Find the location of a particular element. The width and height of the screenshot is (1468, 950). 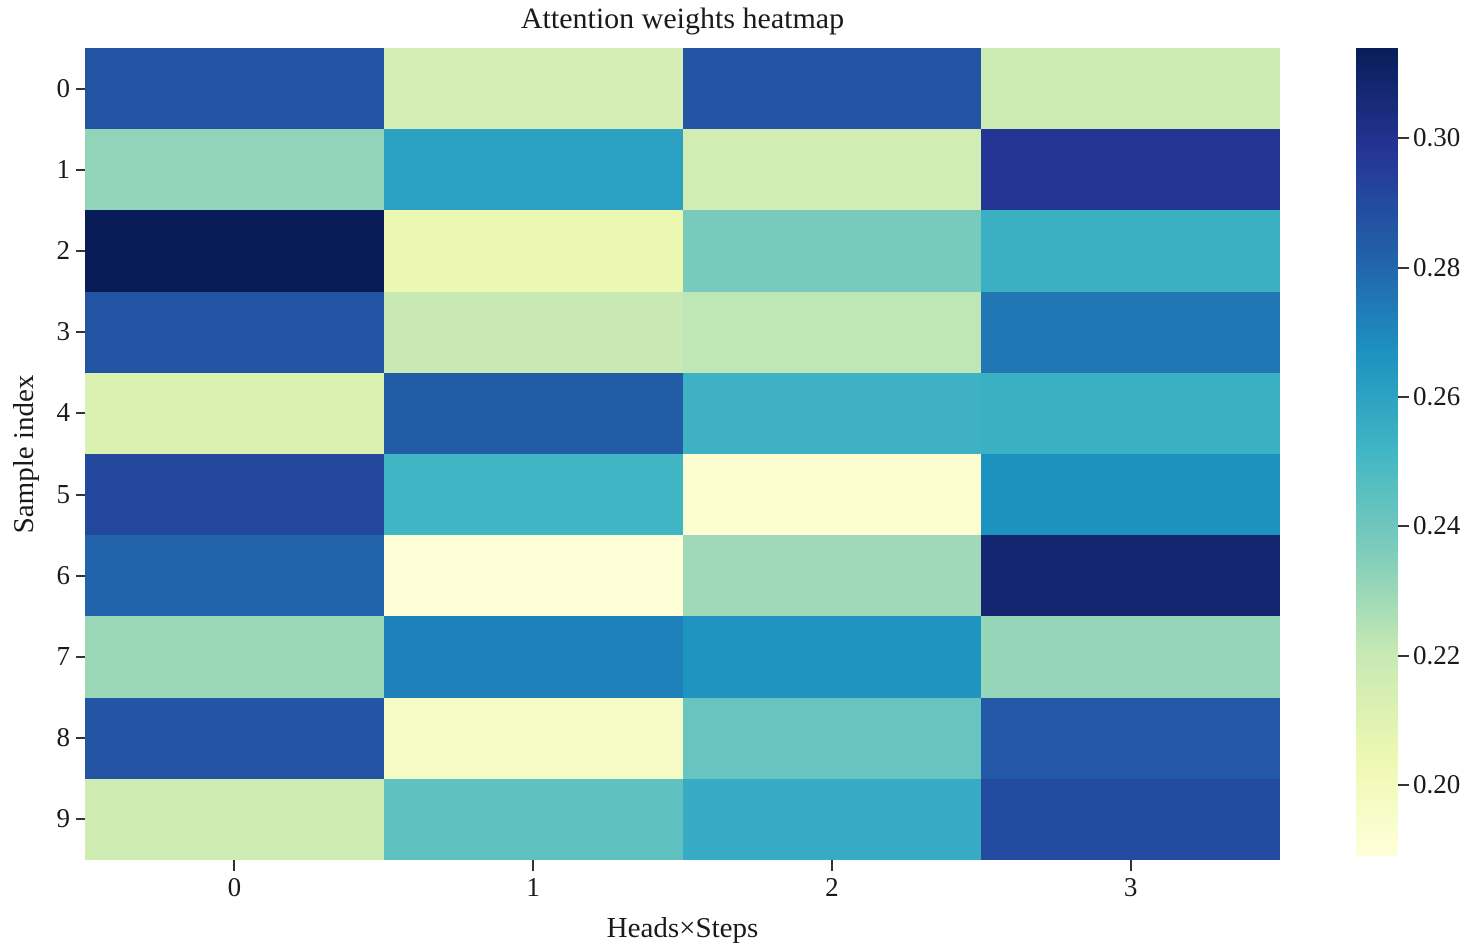

y-tick-label: 8 is located at coordinates (63, 737).